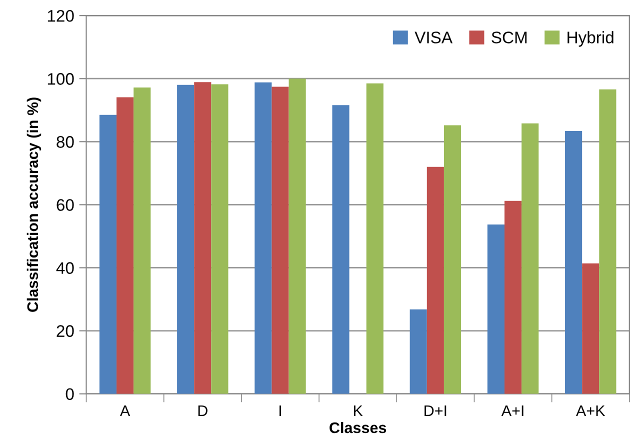 This screenshot has width=639, height=445. Describe the element at coordinates (358, 428) in the screenshot. I see `x-axis-title: Classes` at that location.